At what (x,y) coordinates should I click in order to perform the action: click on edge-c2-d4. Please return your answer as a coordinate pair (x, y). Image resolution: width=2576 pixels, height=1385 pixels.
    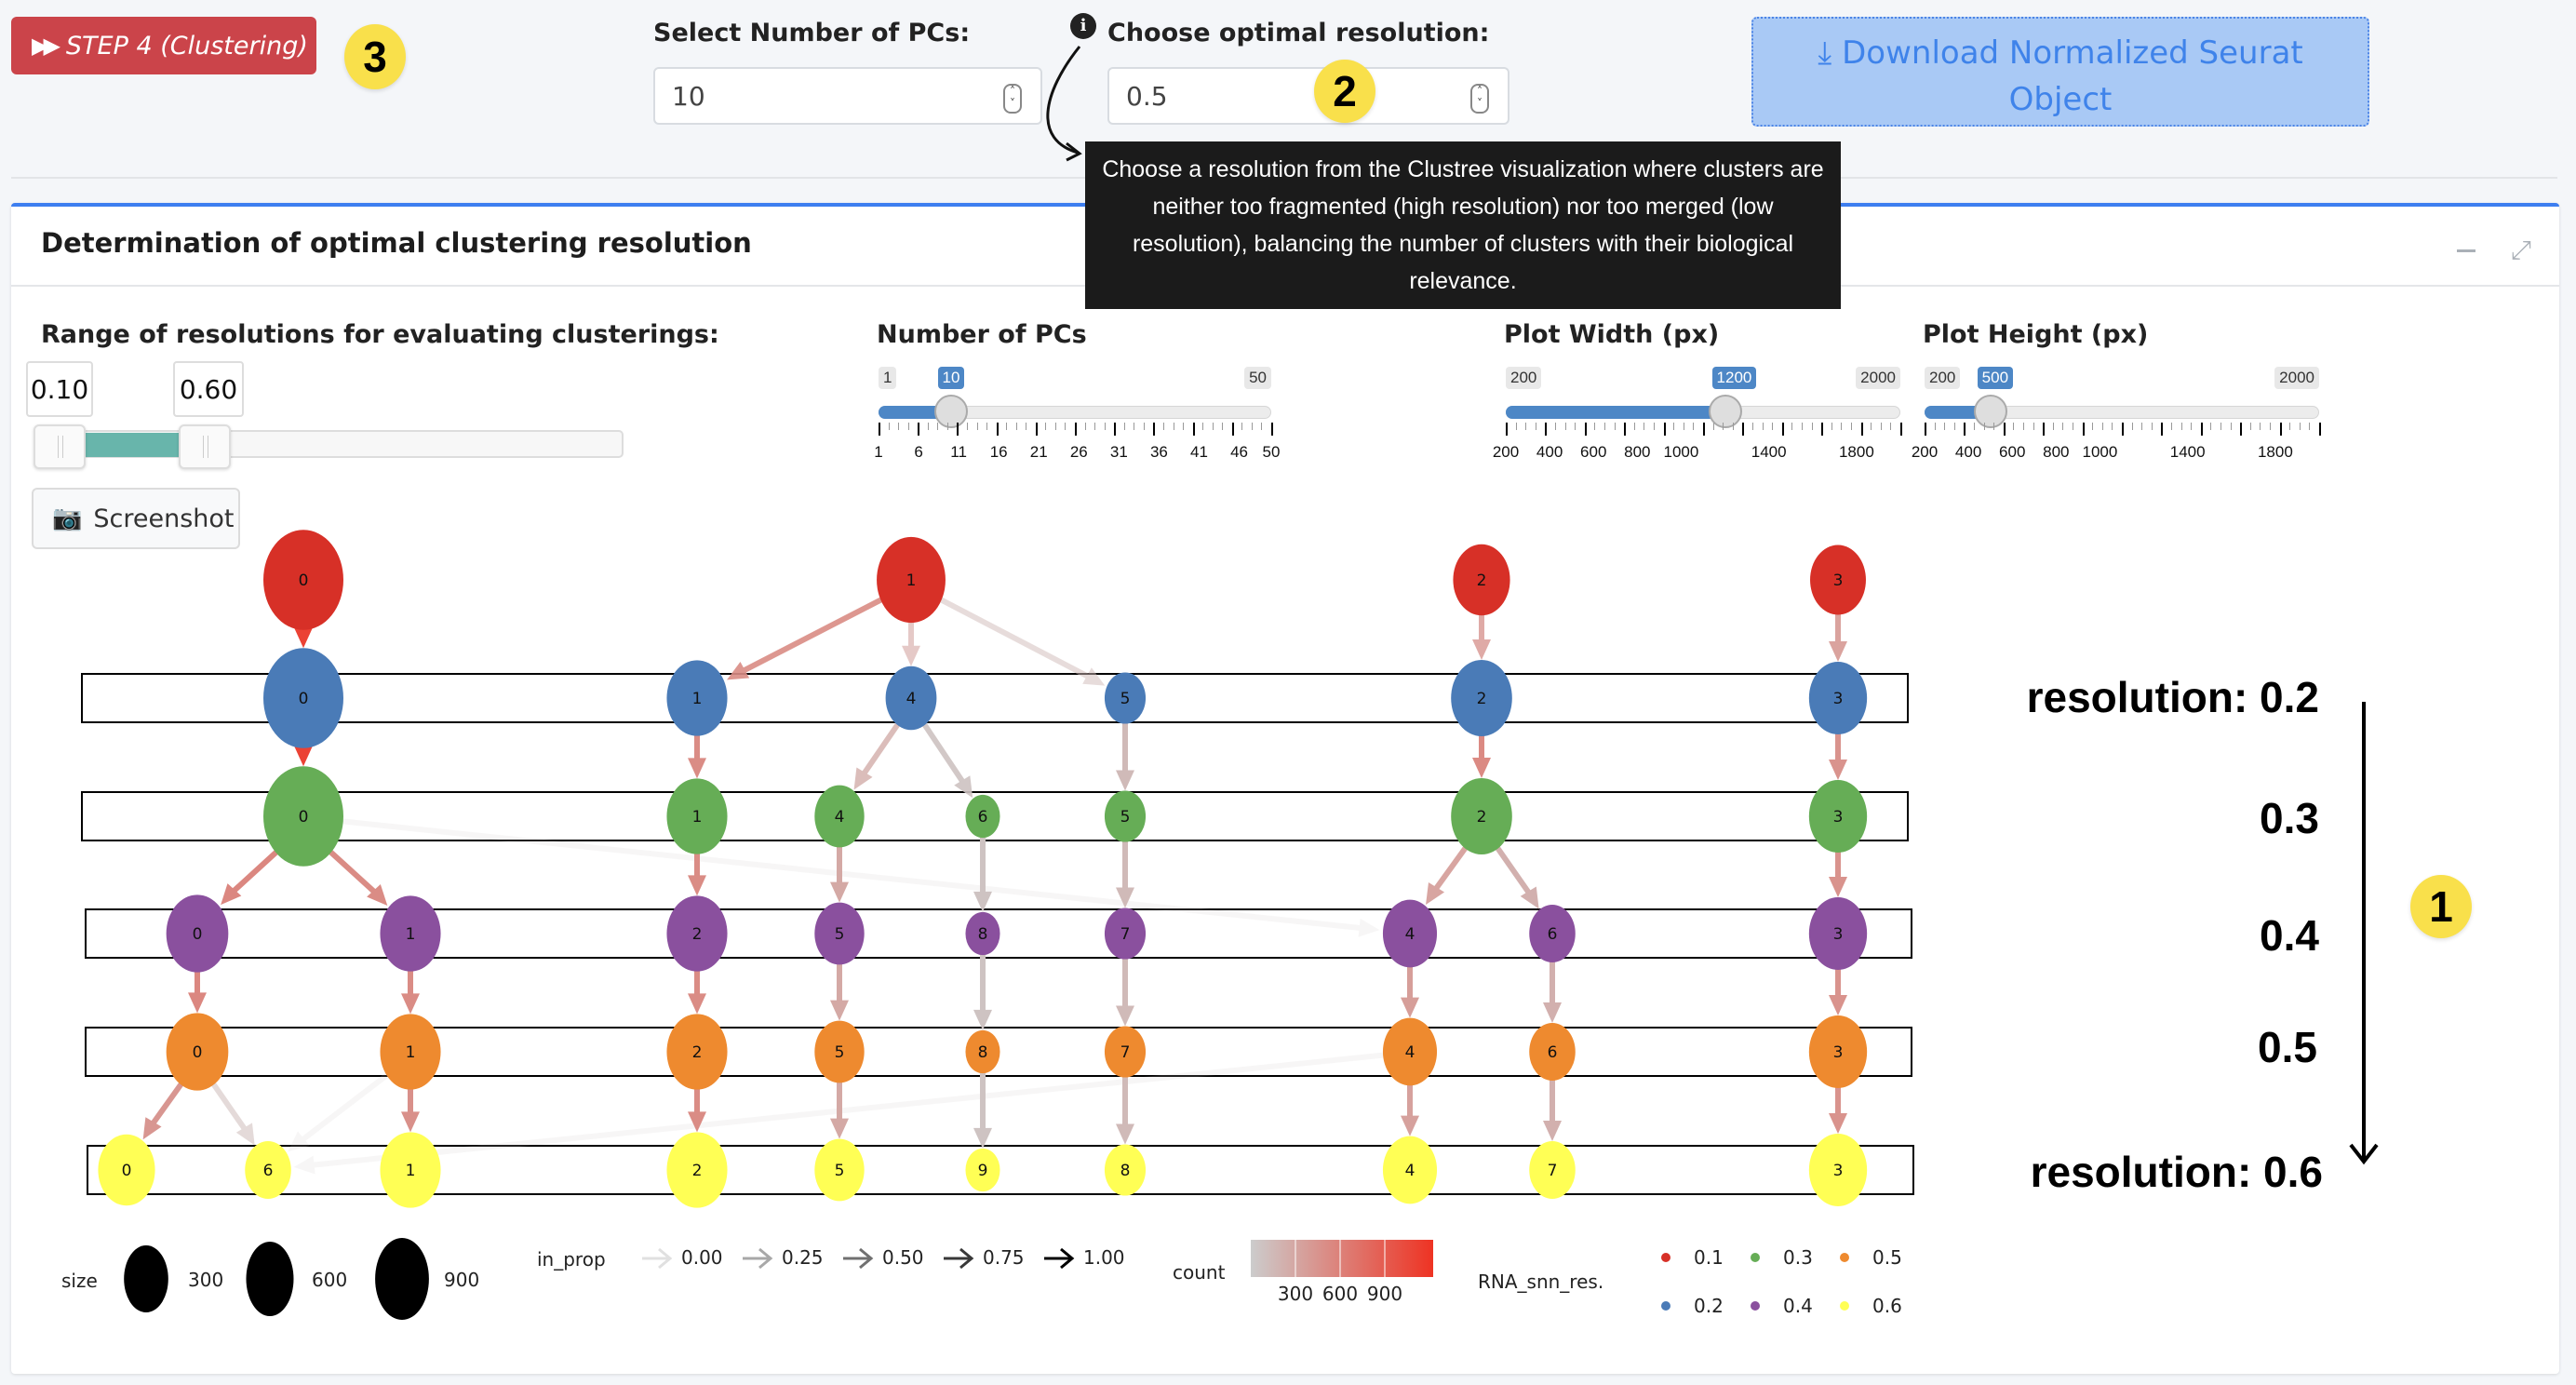
    Looking at the image, I should click on (1447, 875).